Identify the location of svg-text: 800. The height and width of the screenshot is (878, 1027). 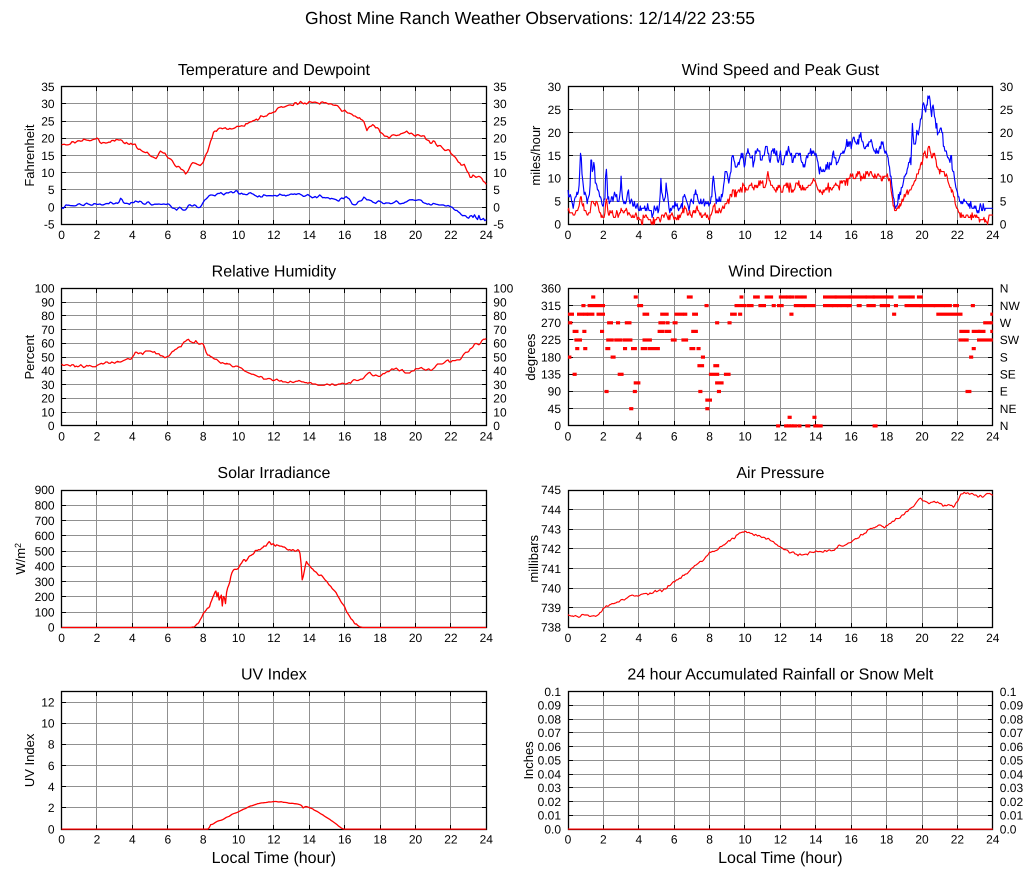
(45, 506).